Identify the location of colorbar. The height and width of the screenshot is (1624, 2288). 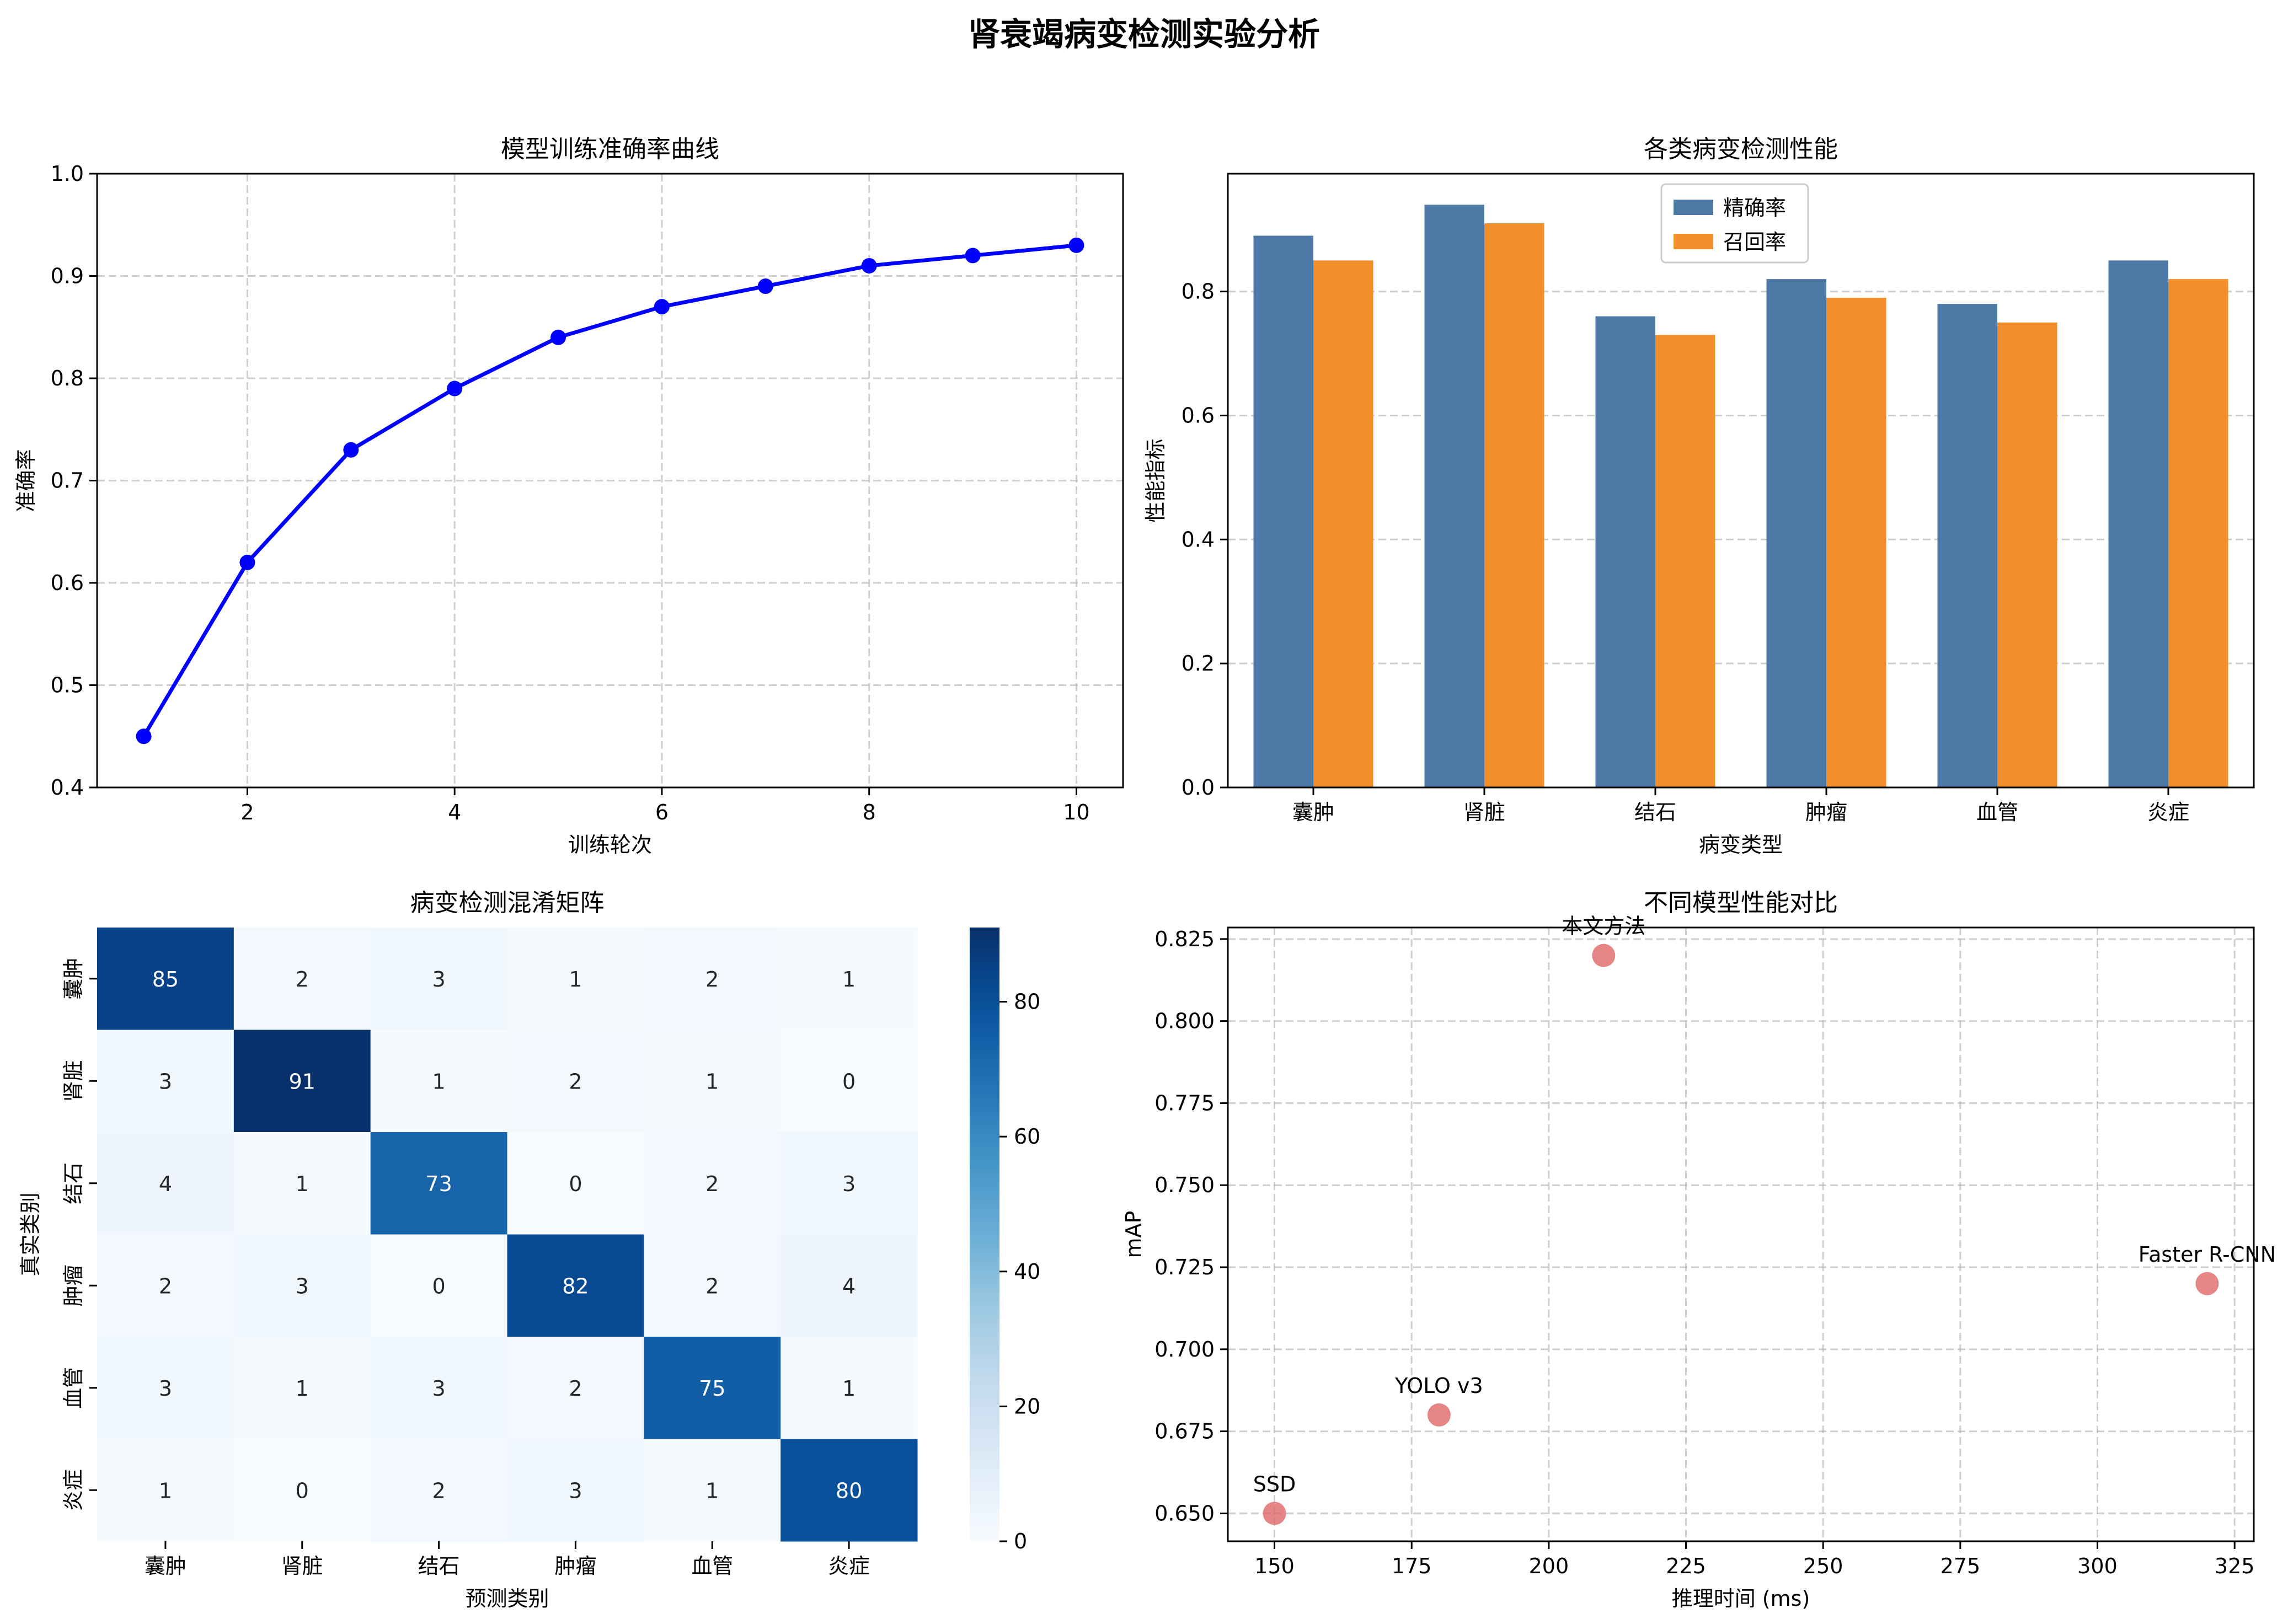
(984, 1234).